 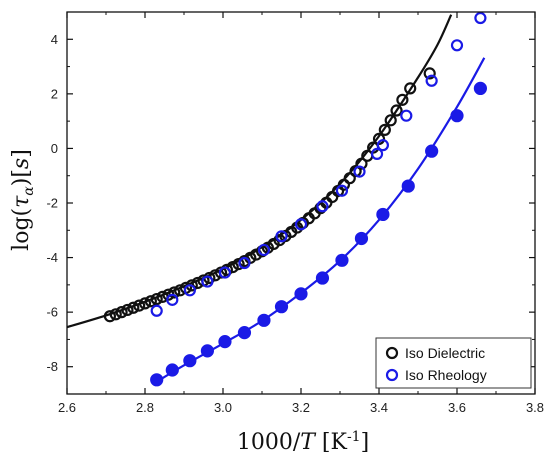 What do you see at coordinates (445, 353) in the screenshot?
I see `legend-label-iso-dielectric: Iso Dielectric` at bounding box center [445, 353].